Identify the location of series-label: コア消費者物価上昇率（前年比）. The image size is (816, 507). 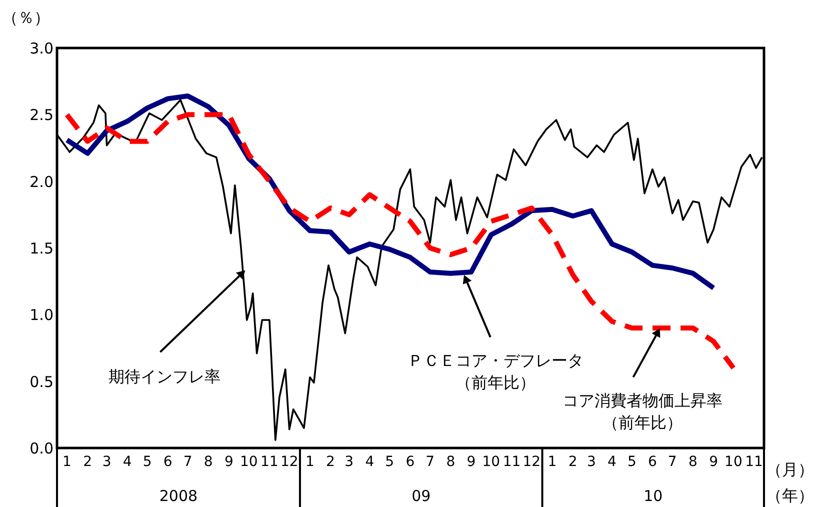
(642, 411).